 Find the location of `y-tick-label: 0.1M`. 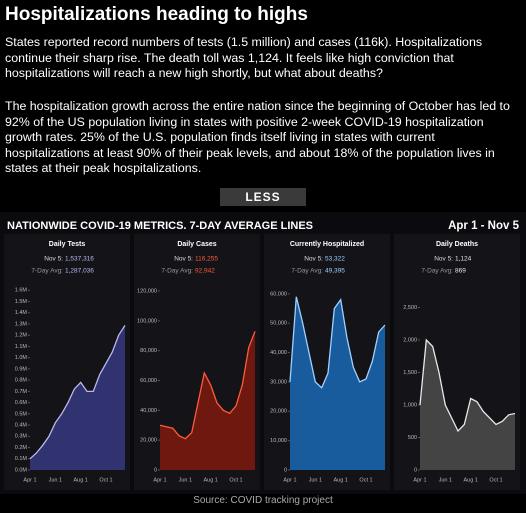

y-tick-label: 0.1M is located at coordinates (21, 459).